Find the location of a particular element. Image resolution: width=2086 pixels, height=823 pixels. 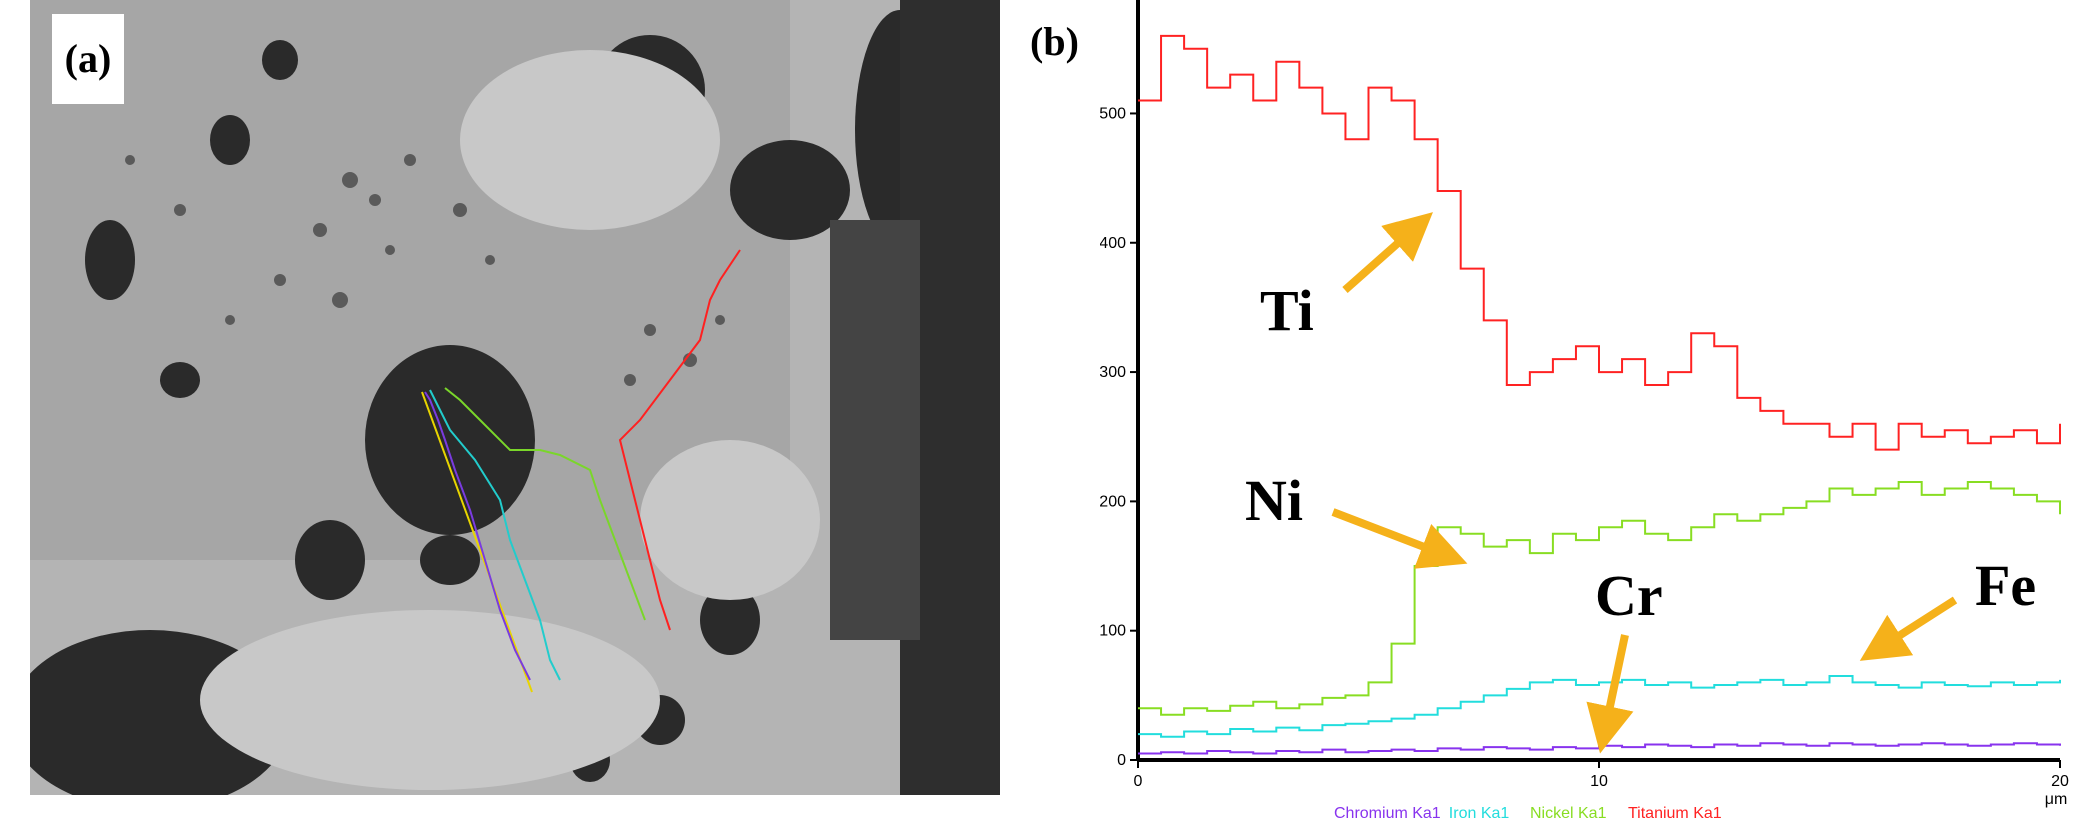

panel-b-label: (b) is located at coordinates (1054, 41).